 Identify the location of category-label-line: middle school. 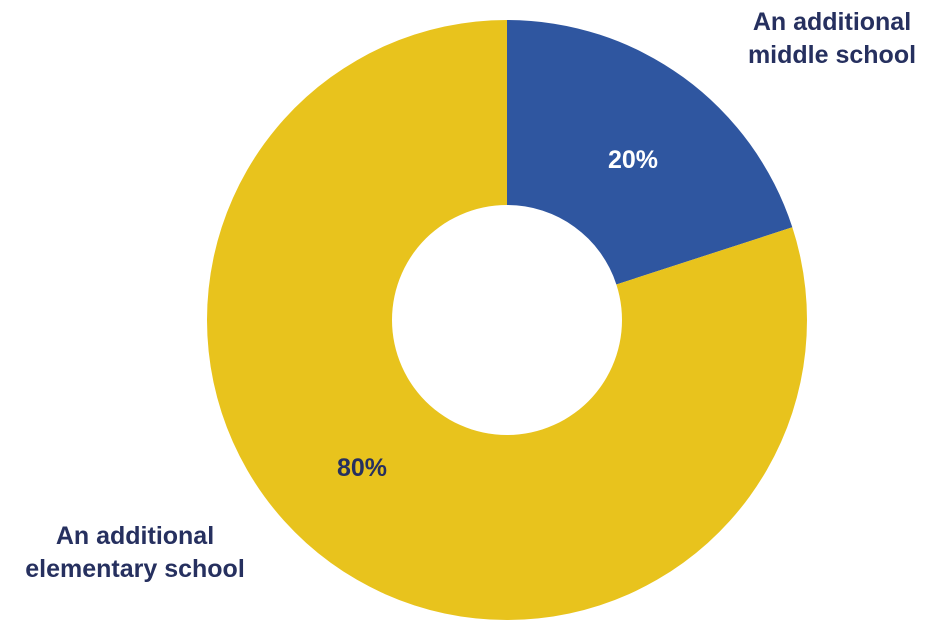
(832, 55).